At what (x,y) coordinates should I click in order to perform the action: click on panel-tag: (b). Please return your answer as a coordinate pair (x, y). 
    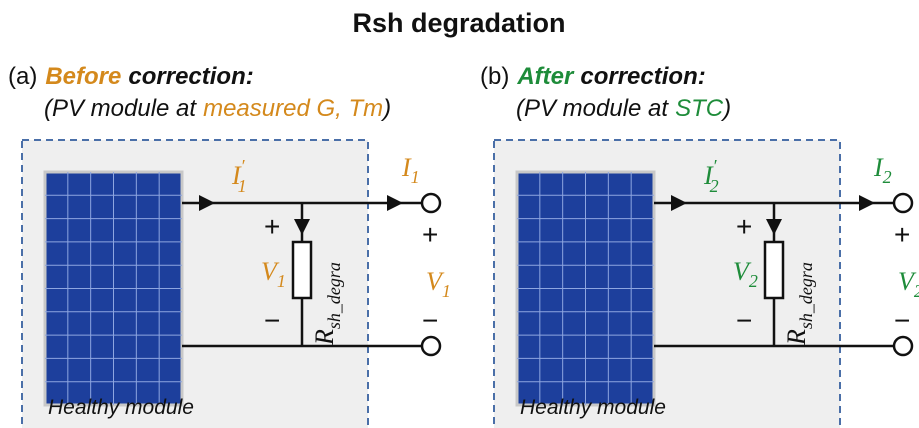
    Looking at the image, I should click on (494, 76).